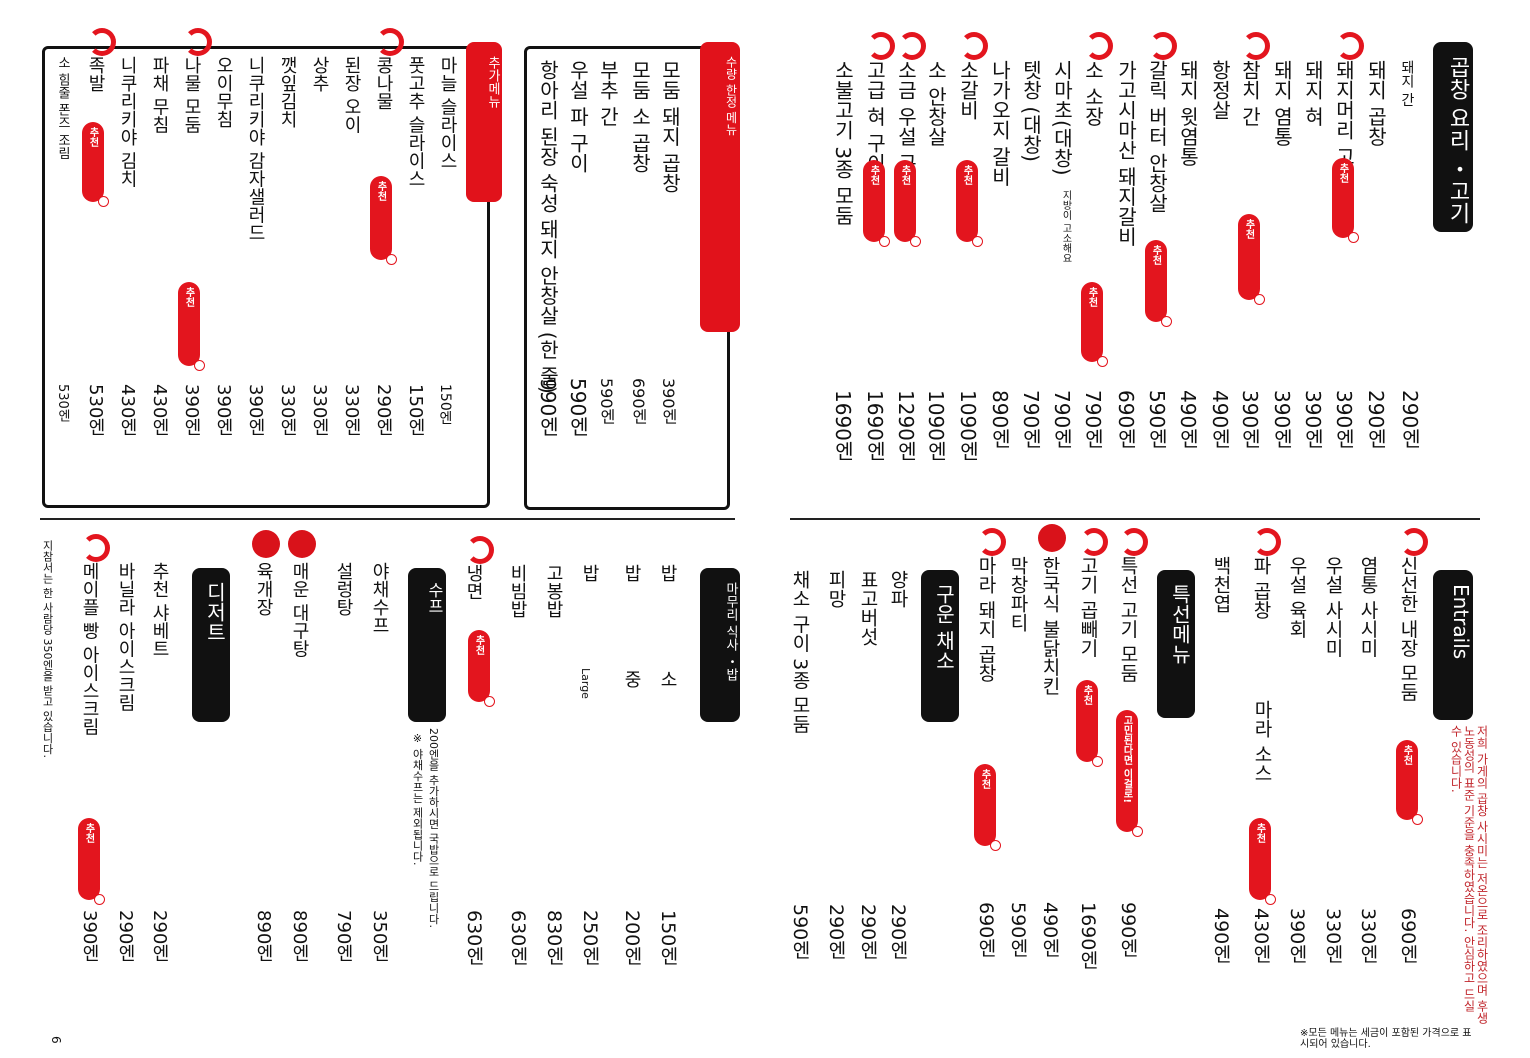 This screenshot has height=1058, width=1530. What do you see at coordinates (1333, 607) in the screenshot?
I see `menu-item-name: 우설 사시미` at bounding box center [1333, 607].